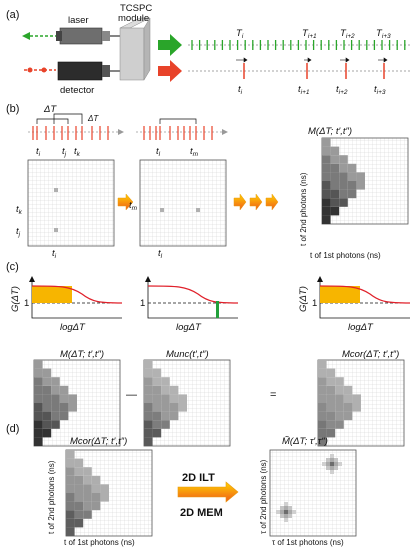 The image size is (416, 550). Describe the element at coordinates (298, 45) in the screenshot. I see `sync-pulse-train` at that location.